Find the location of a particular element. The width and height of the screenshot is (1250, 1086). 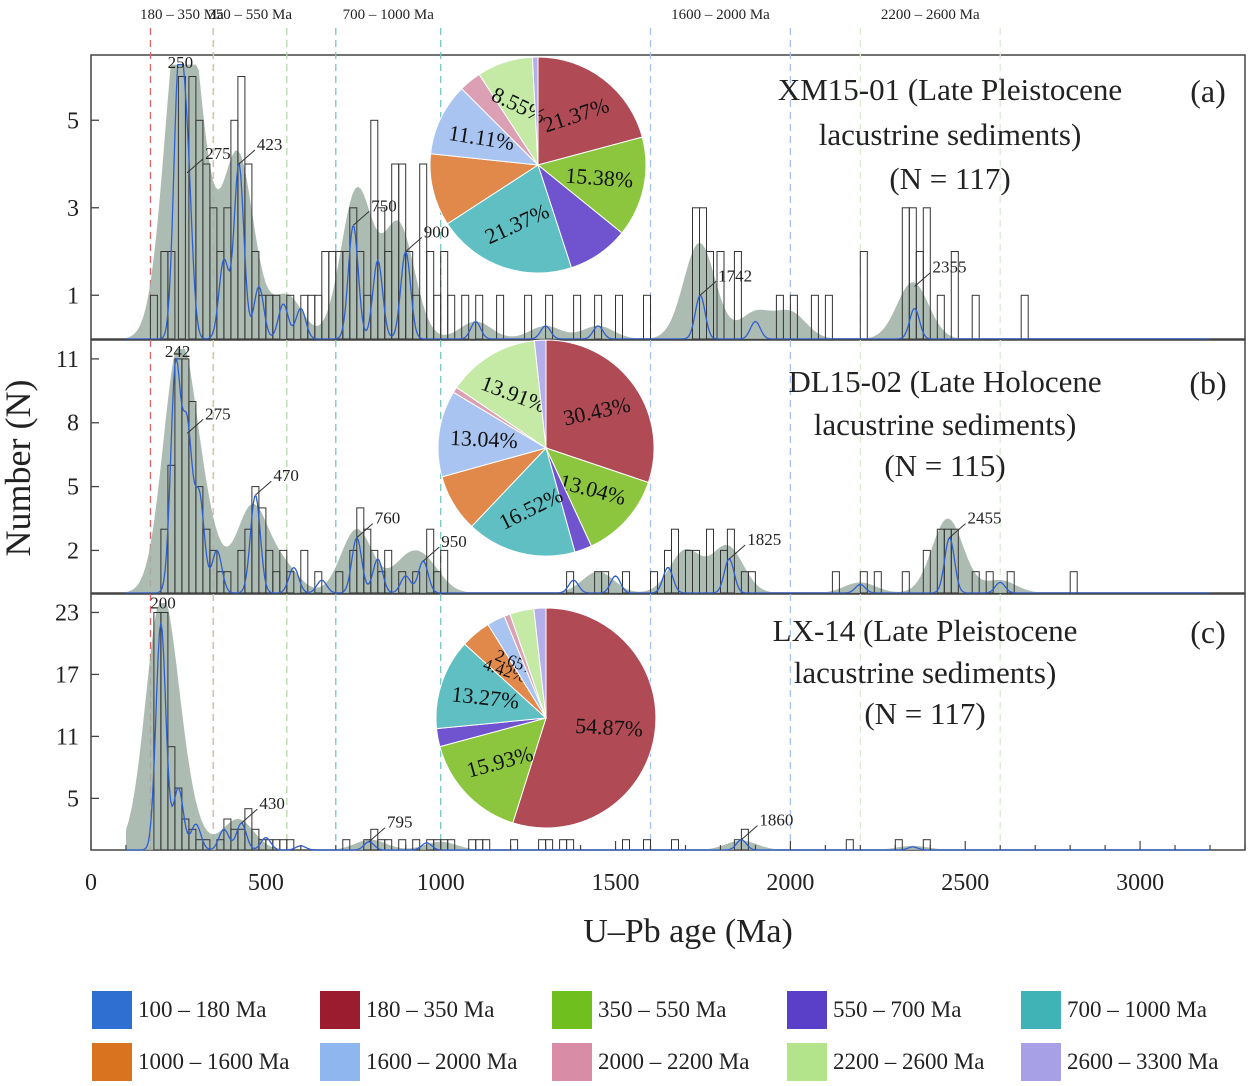

peak-label: 2455 is located at coordinates (985, 518).